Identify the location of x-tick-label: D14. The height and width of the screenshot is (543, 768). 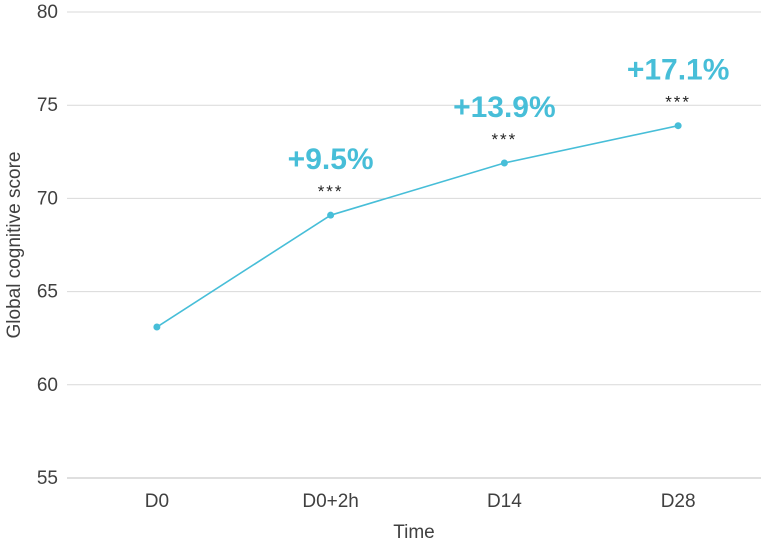
(504, 501).